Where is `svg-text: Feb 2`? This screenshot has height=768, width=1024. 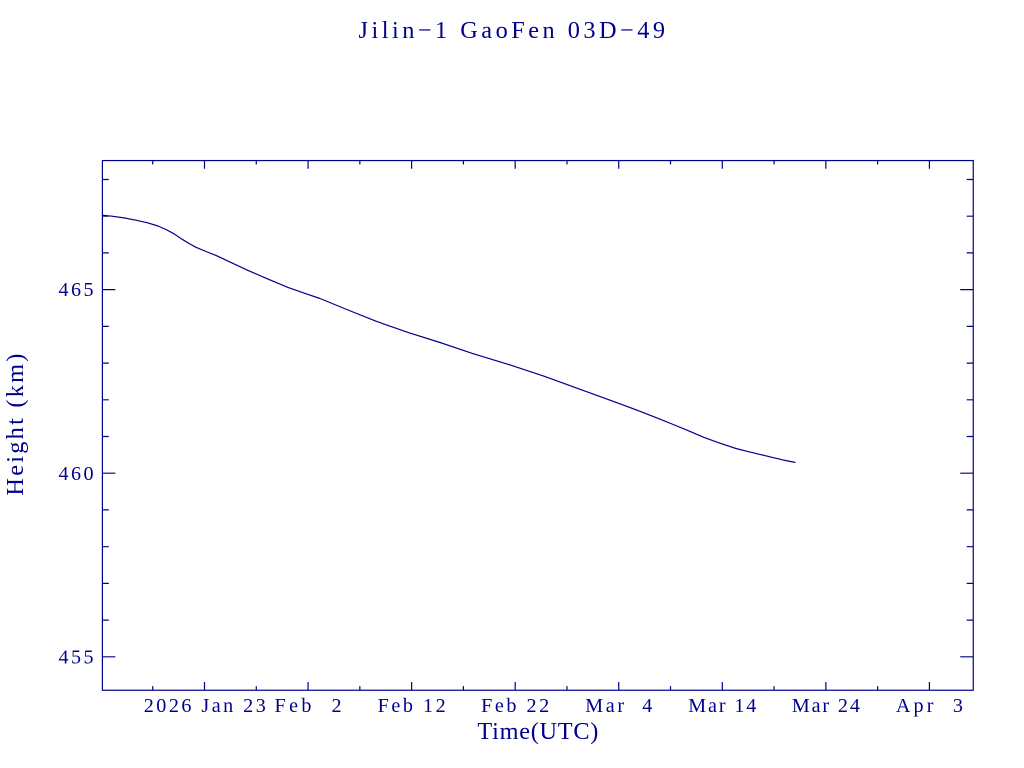
svg-text: Feb 2 is located at coordinates (308, 706).